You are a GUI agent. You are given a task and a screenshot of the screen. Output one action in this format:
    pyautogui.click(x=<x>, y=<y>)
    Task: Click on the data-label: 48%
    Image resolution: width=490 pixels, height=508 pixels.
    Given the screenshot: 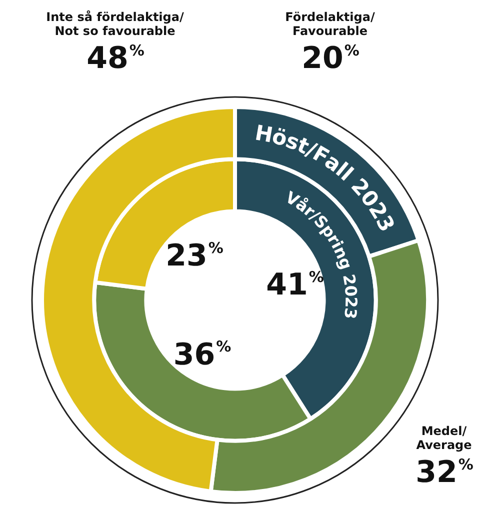 What is the action you would take?
    pyautogui.click(x=115, y=58)
    